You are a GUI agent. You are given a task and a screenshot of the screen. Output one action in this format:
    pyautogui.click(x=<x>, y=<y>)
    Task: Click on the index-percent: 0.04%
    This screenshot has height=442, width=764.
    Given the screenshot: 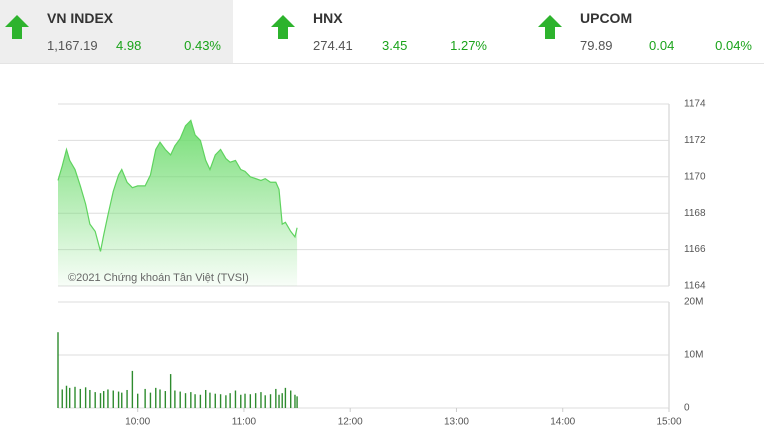 What is the action you would take?
    pyautogui.click(x=733, y=45)
    